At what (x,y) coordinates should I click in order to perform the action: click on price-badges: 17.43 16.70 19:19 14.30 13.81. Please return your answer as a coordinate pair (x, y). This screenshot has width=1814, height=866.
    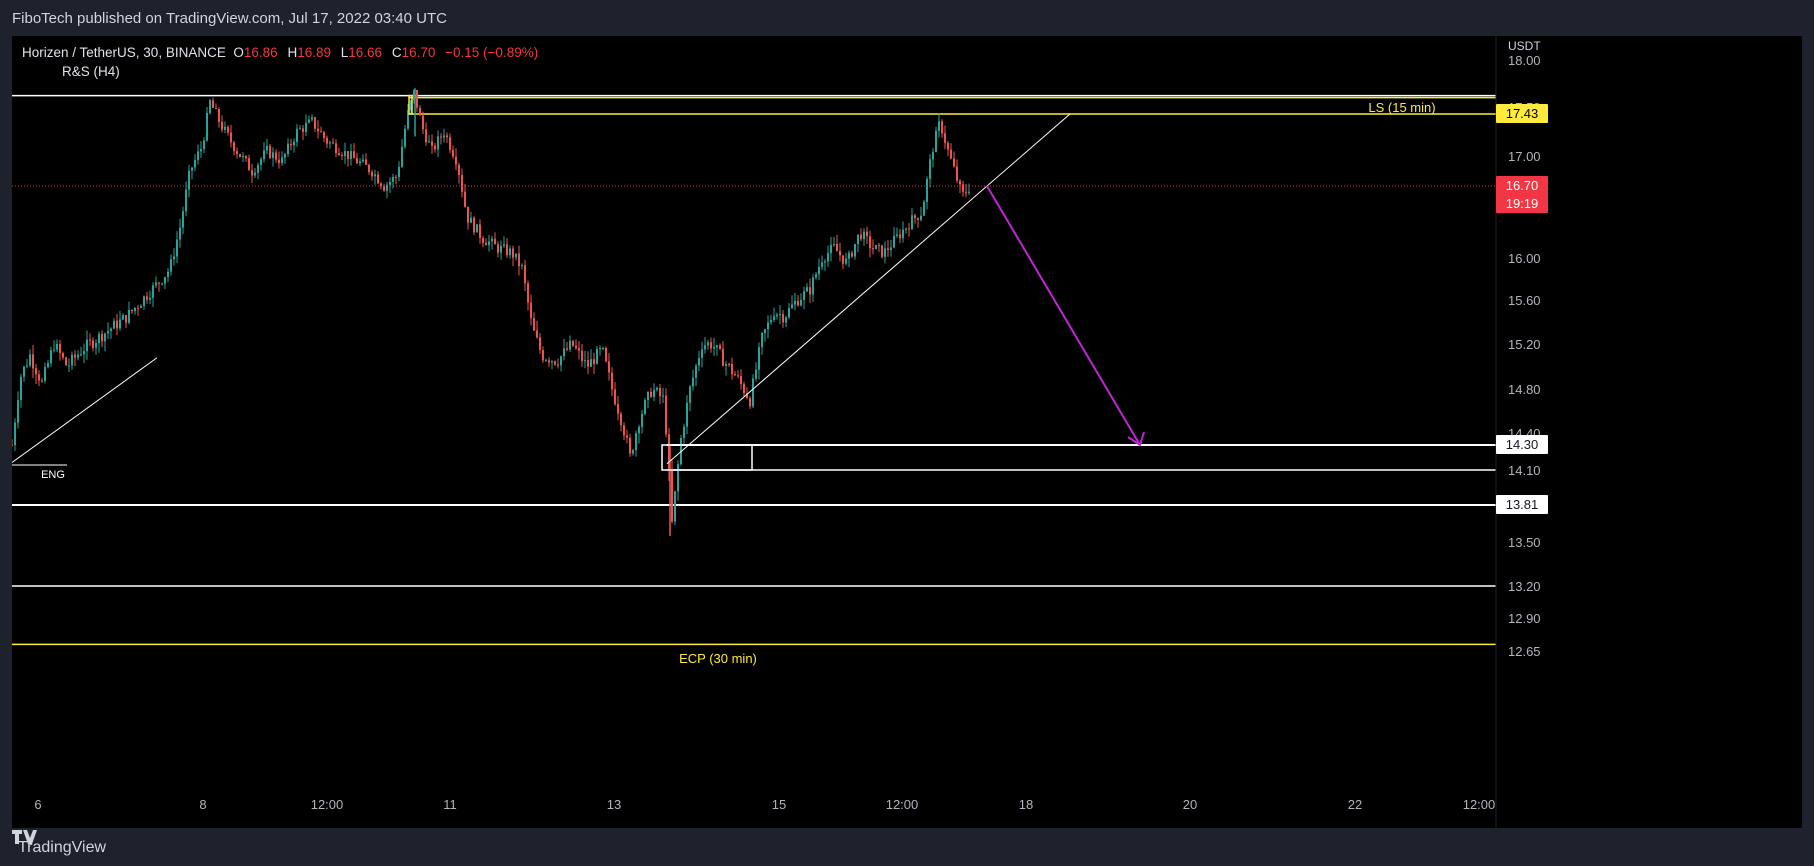
    Looking at the image, I should click on (1522, 309).